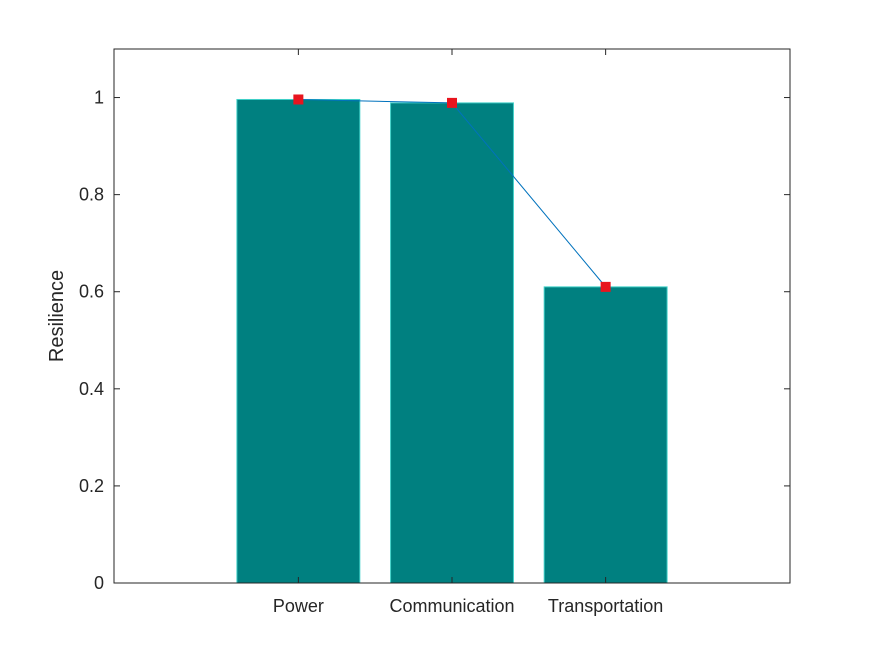 The width and height of the screenshot is (875, 656). What do you see at coordinates (91, 195) in the screenshot?
I see `y-tick-label: 0.8` at bounding box center [91, 195].